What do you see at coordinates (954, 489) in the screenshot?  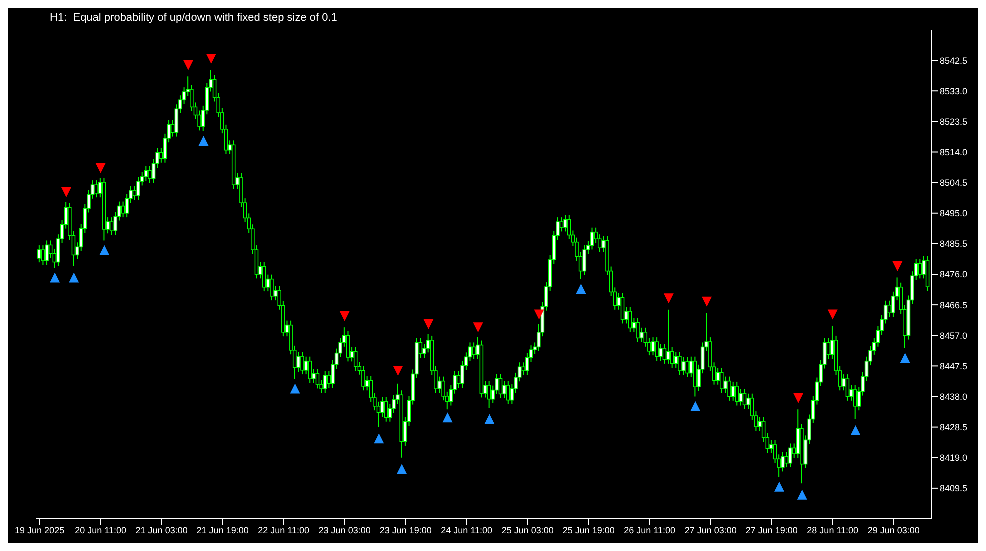 I see `y-tick-label: 8409.5` at bounding box center [954, 489].